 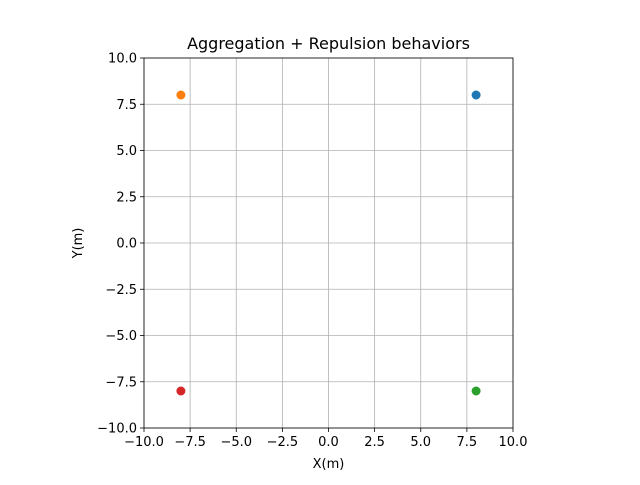 What do you see at coordinates (328, 442) in the screenshot?
I see `x-tick-label: 0.0` at bounding box center [328, 442].